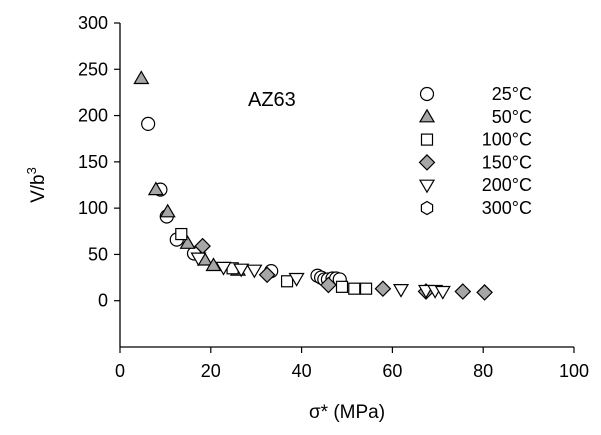  Describe the element at coordinates (507, 162) in the screenshot. I see `legend-label: 150°C` at that location.